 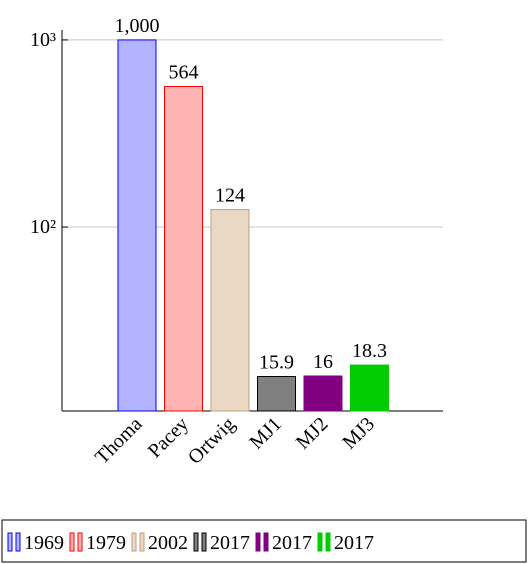 What do you see at coordinates (43, 227) in the screenshot?
I see `y-tick-label: 10²` at bounding box center [43, 227].